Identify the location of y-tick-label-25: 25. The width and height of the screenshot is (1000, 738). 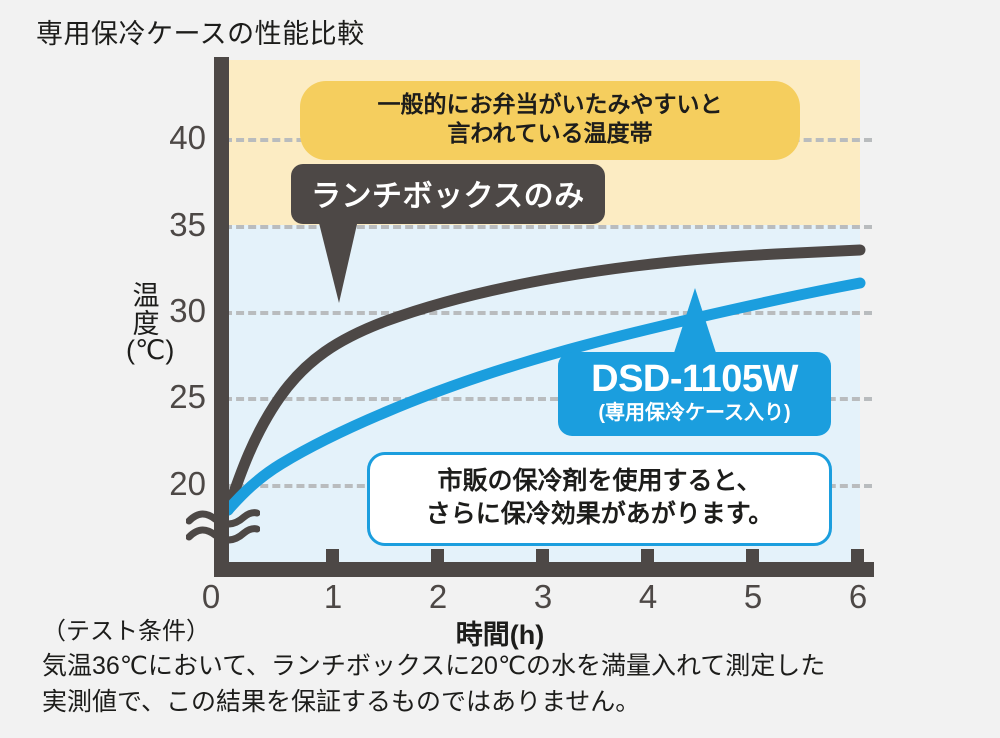
(187, 396).